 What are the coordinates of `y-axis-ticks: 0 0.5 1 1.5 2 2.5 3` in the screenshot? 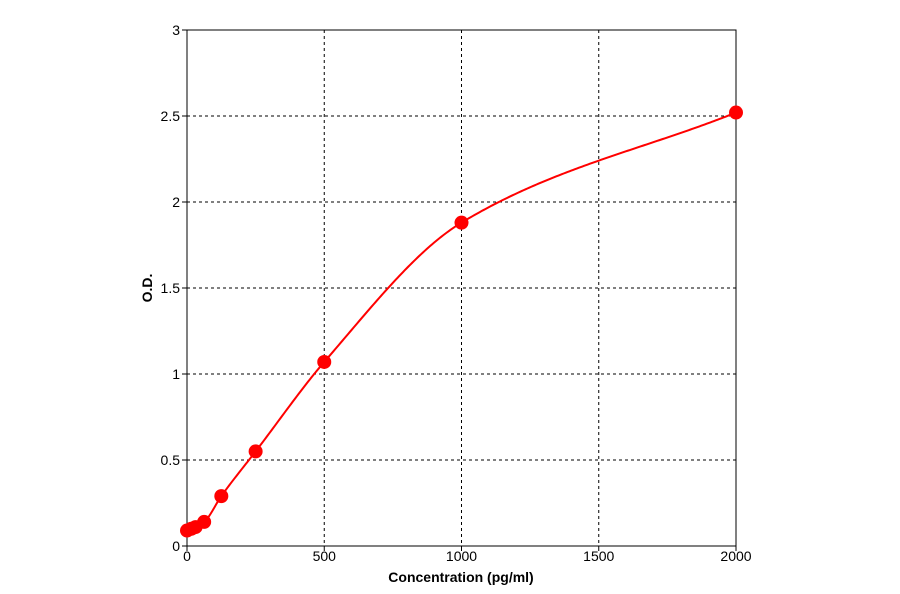 It's located at (174, 288).